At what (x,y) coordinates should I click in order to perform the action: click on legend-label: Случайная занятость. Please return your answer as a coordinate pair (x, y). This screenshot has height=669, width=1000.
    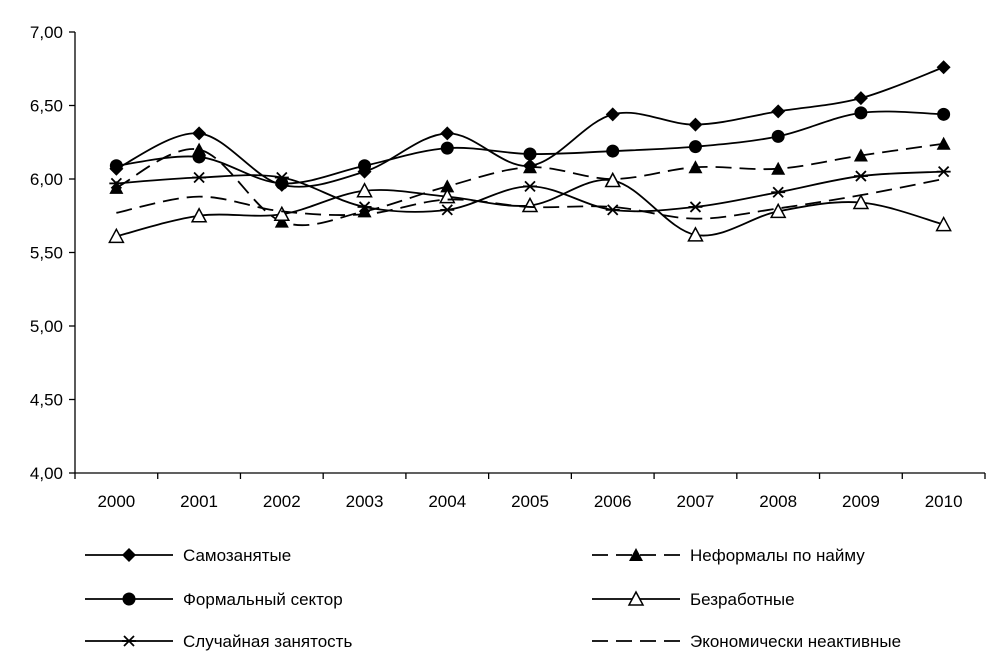
    Looking at the image, I should click on (267, 641).